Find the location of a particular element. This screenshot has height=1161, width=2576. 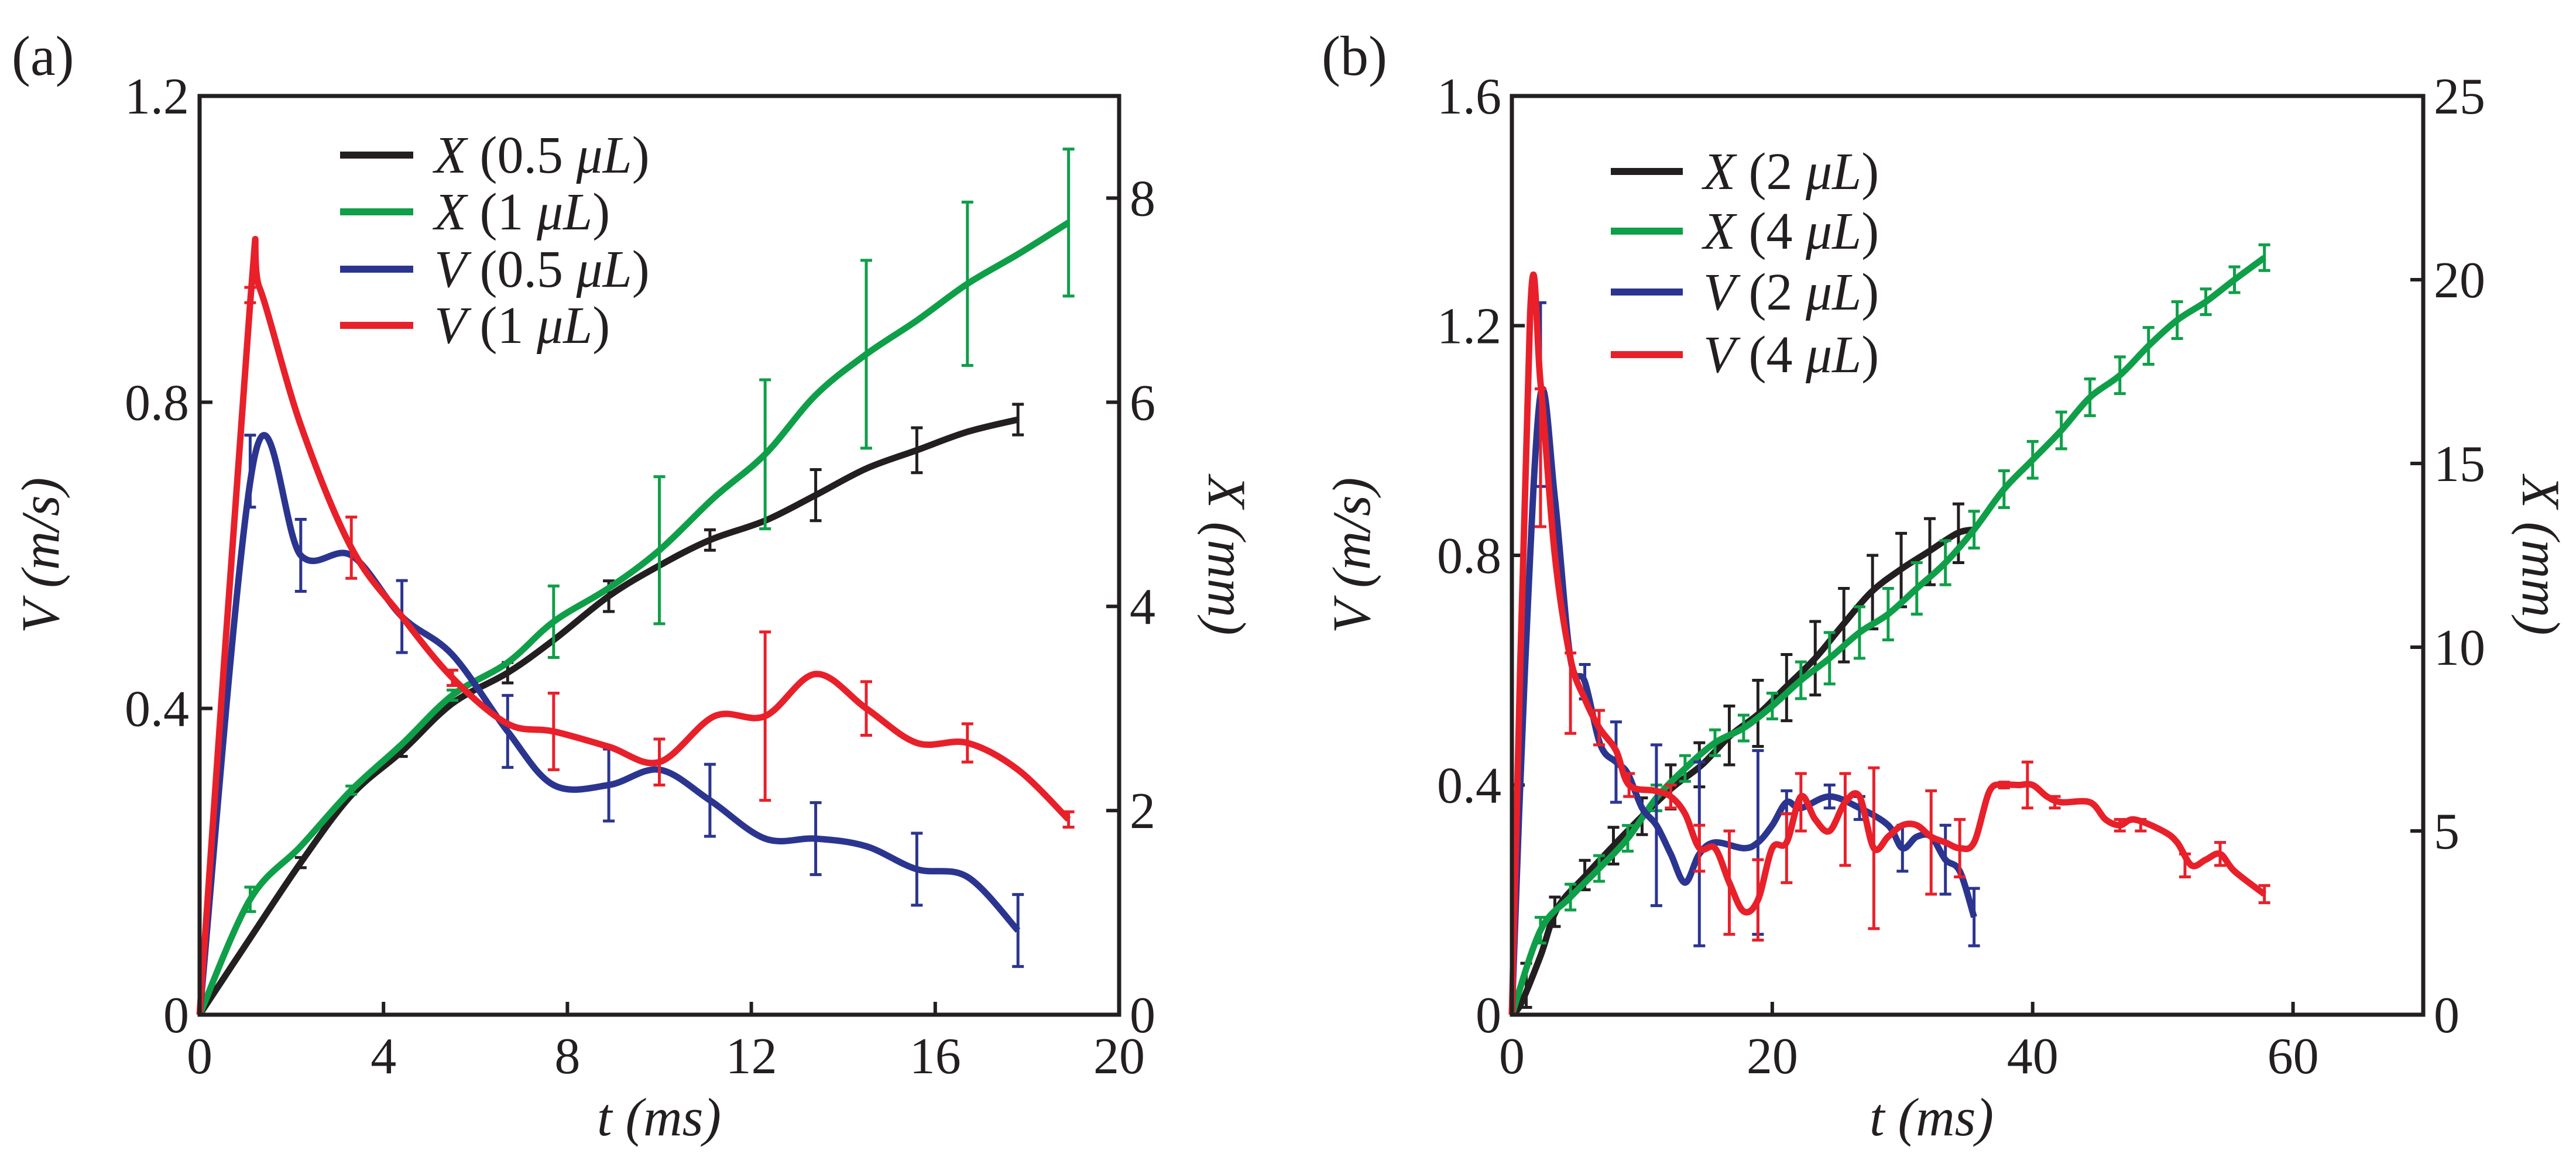

legend-label: V (2 μL) is located at coordinates (1791, 292).